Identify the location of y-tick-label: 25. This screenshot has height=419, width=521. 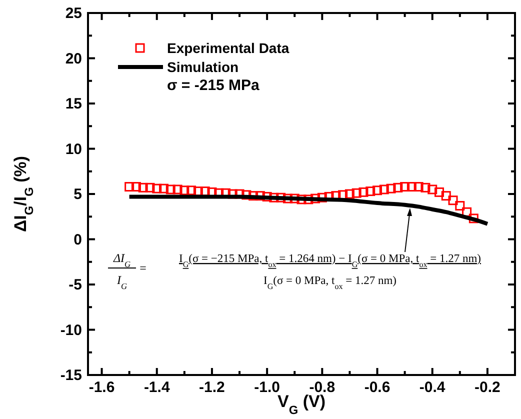
(73, 13).